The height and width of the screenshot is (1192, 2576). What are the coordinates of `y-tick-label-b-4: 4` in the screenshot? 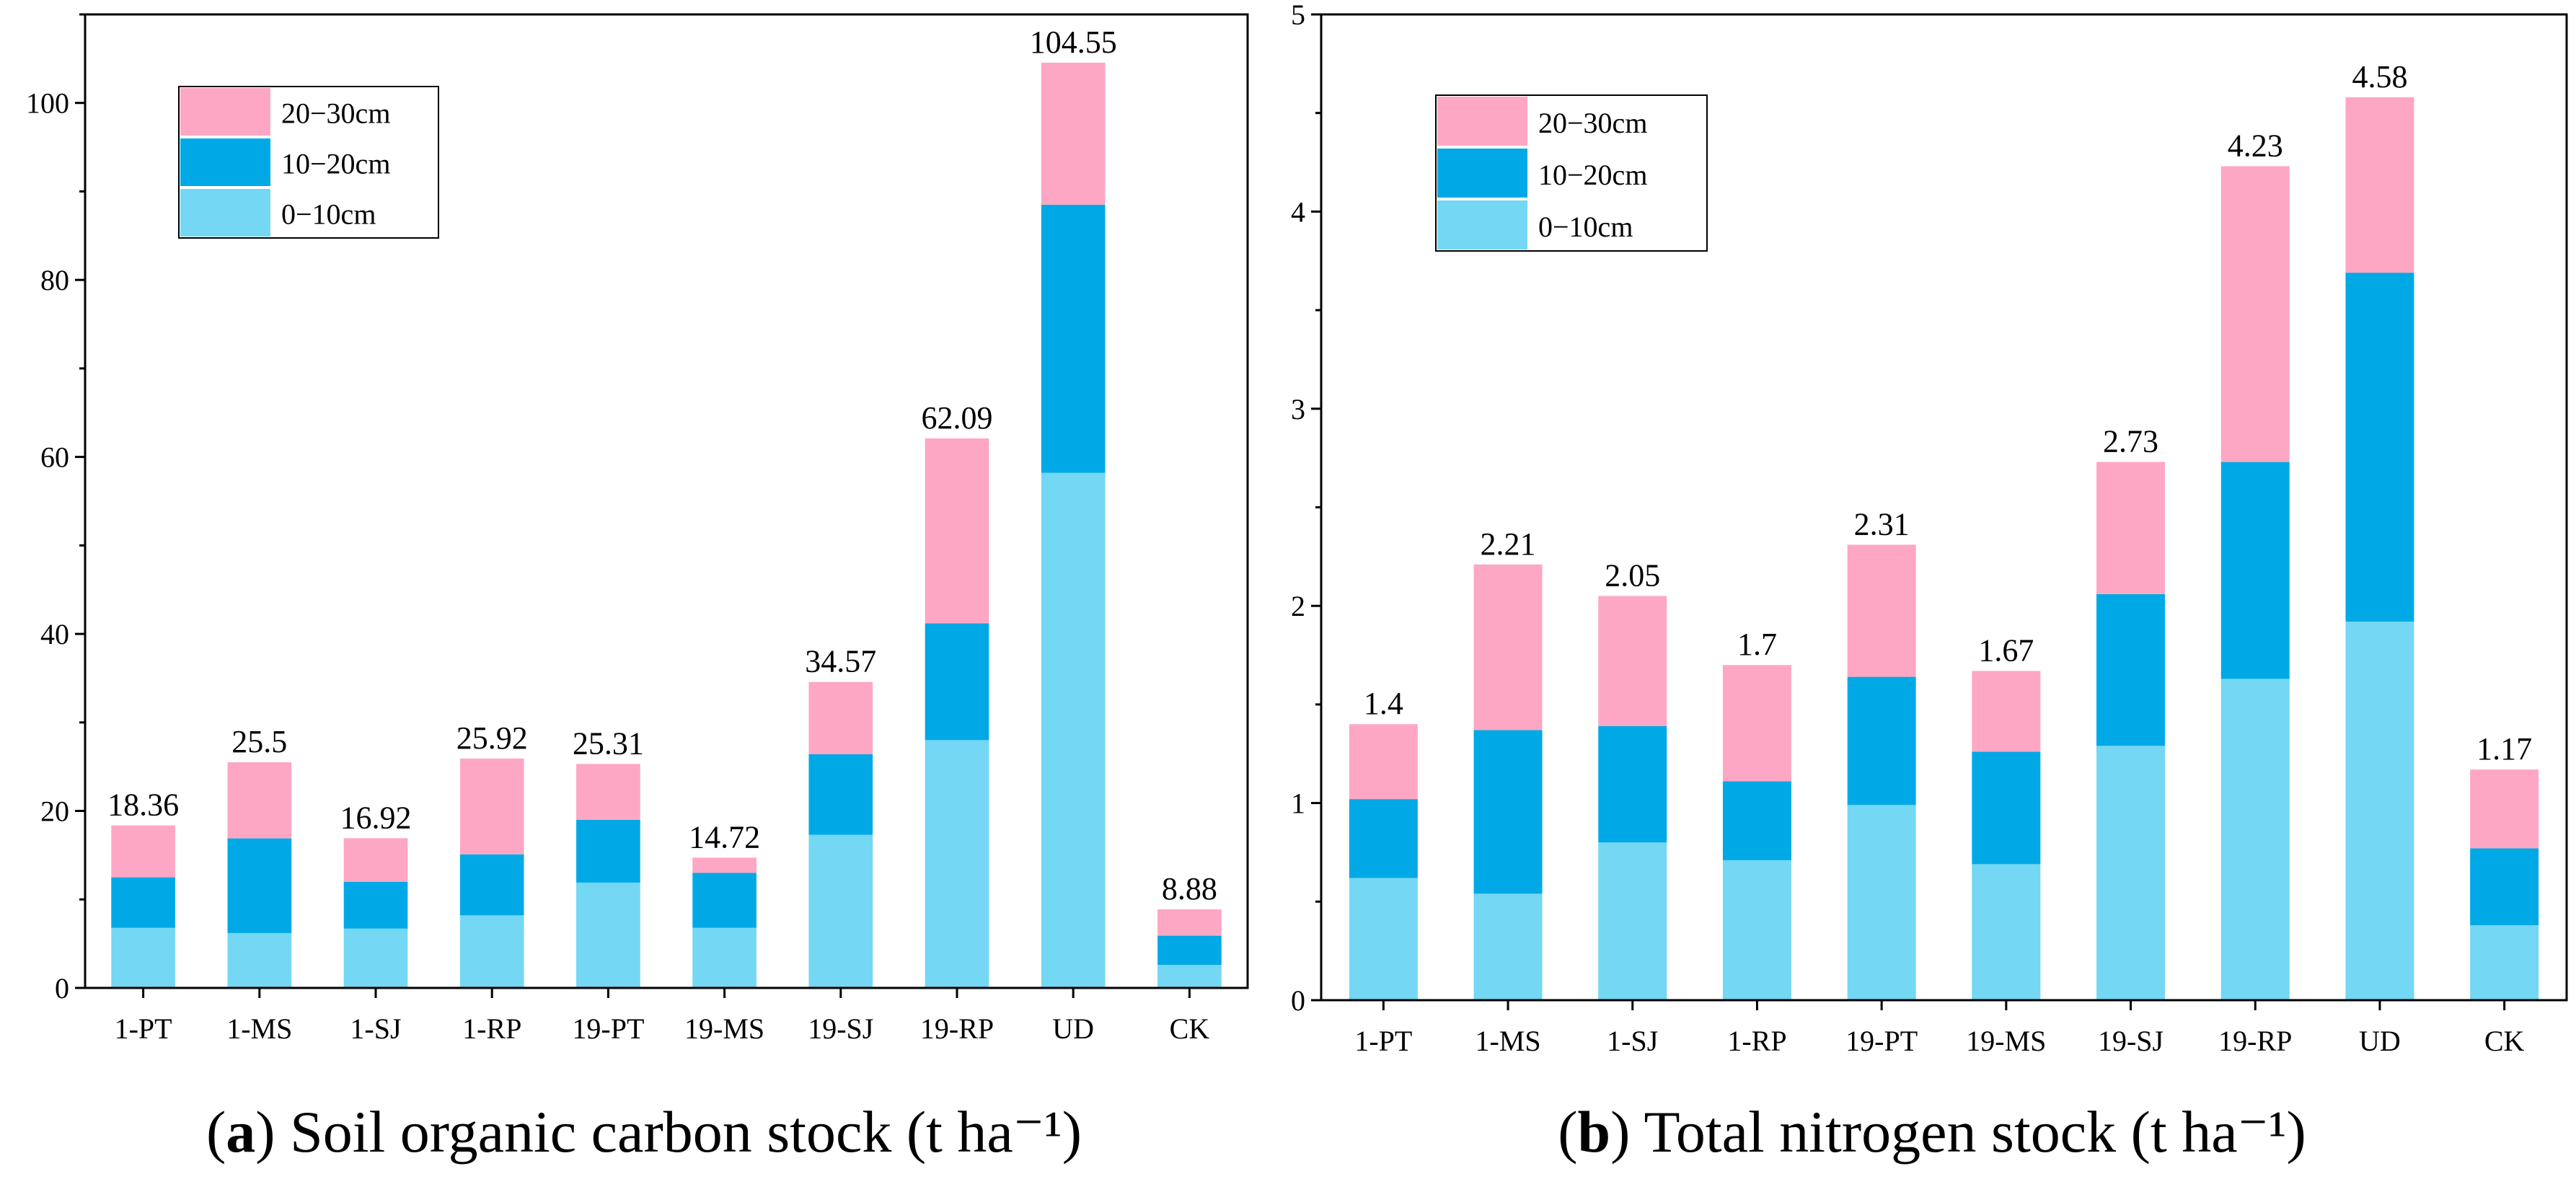 It's located at (1298, 212).